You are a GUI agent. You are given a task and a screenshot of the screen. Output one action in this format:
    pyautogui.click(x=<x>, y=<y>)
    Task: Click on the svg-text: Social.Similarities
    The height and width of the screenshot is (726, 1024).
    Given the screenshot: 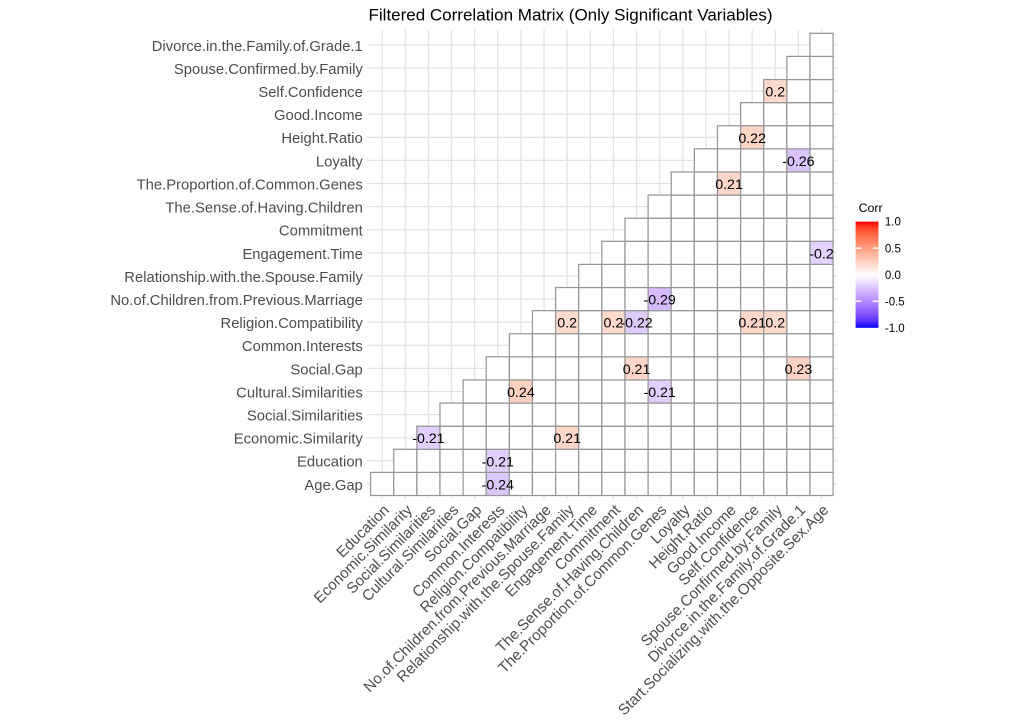 What is the action you would take?
    pyautogui.click(x=305, y=417)
    